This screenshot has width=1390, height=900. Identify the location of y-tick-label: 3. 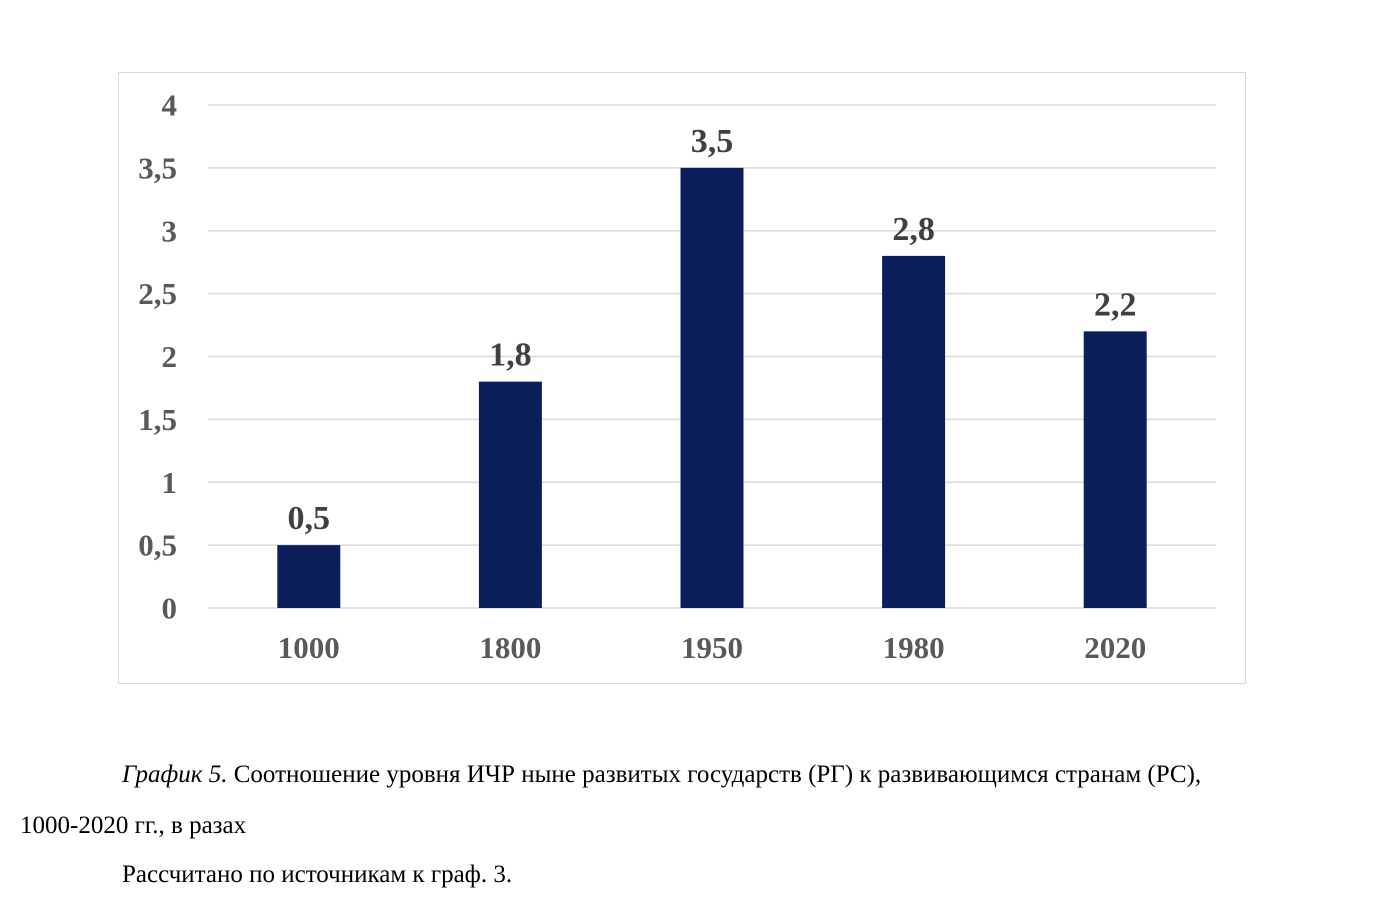
(170, 230).